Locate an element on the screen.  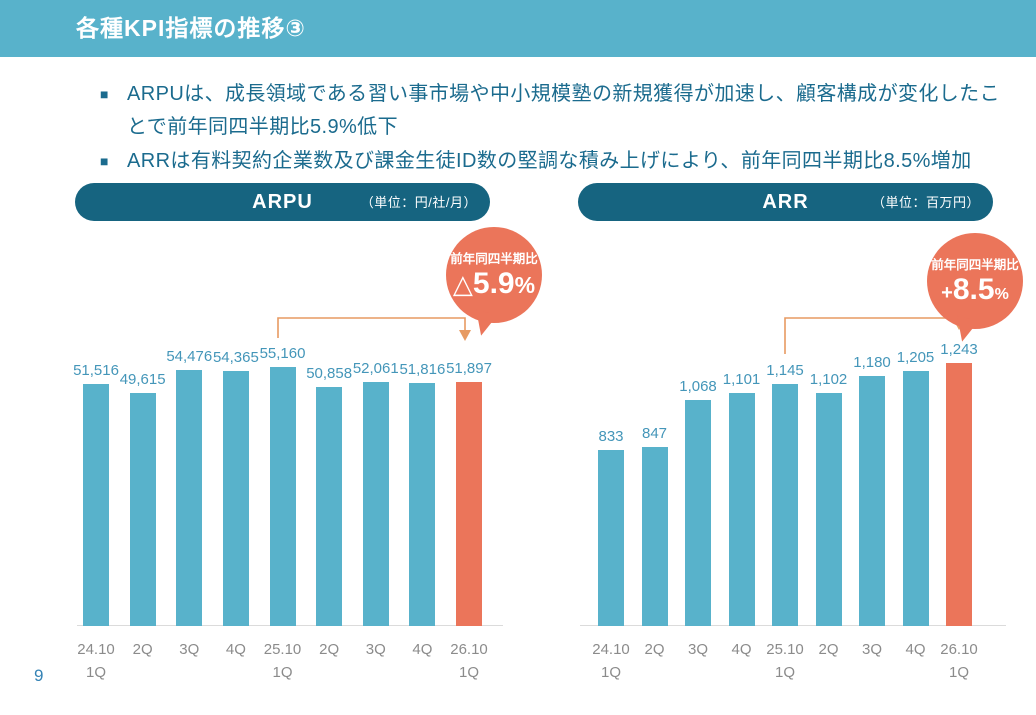
arpu-bar-2Q: 49,615 is located at coordinates (143, 498).